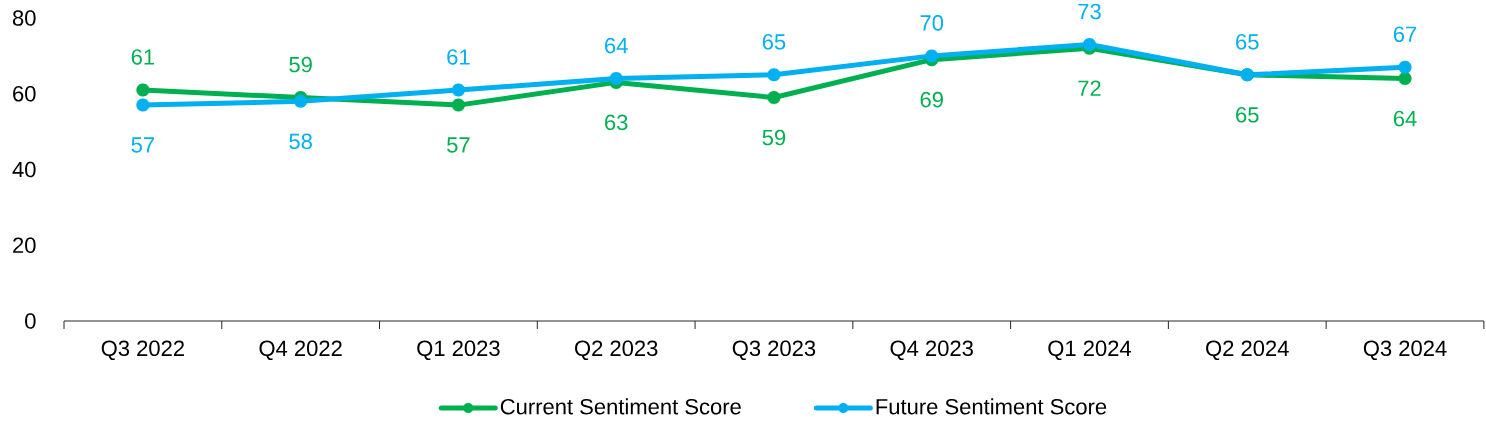 The width and height of the screenshot is (1486, 422). I want to click on x-tick-label: Q2 2023, so click(616, 350).